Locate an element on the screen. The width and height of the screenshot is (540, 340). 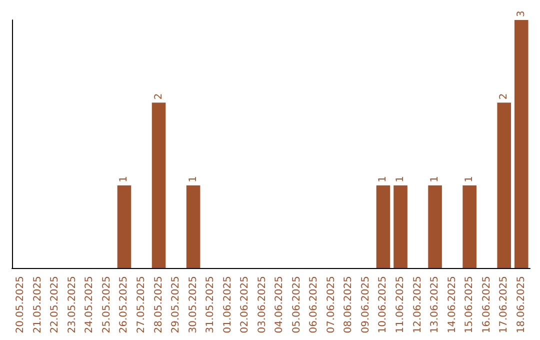
x-tick-label: 08.06.2025 is located at coordinates (348, 305).